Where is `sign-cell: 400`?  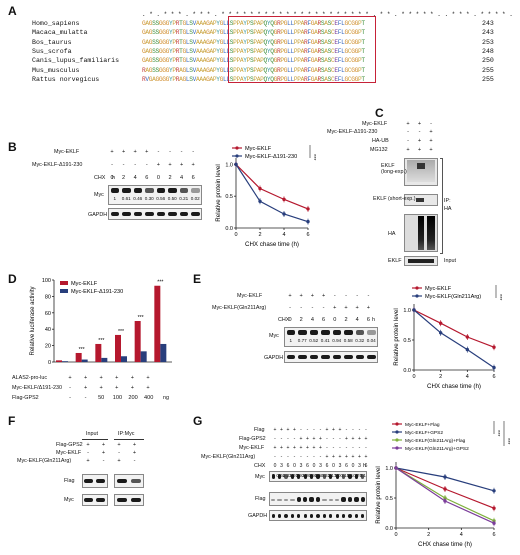
sign-cell: 400 is located at coordinates (149, 398).